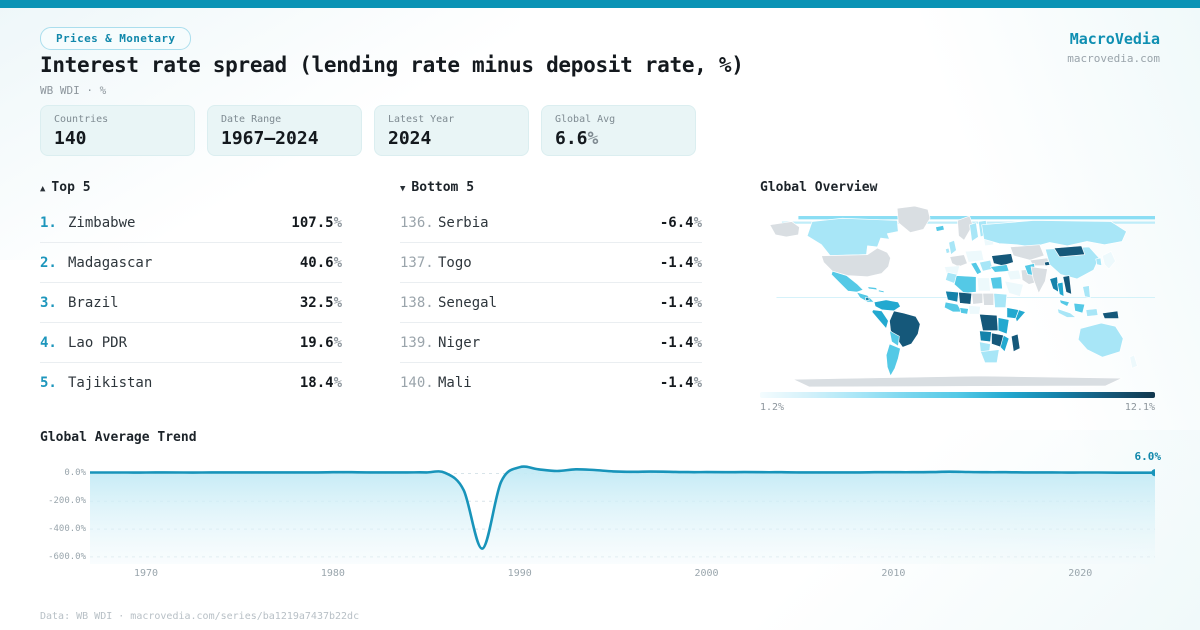 The width and height of the screenshot is (1200, 630). I want to click on x-axis-tick: 2000, so click(706, 573).